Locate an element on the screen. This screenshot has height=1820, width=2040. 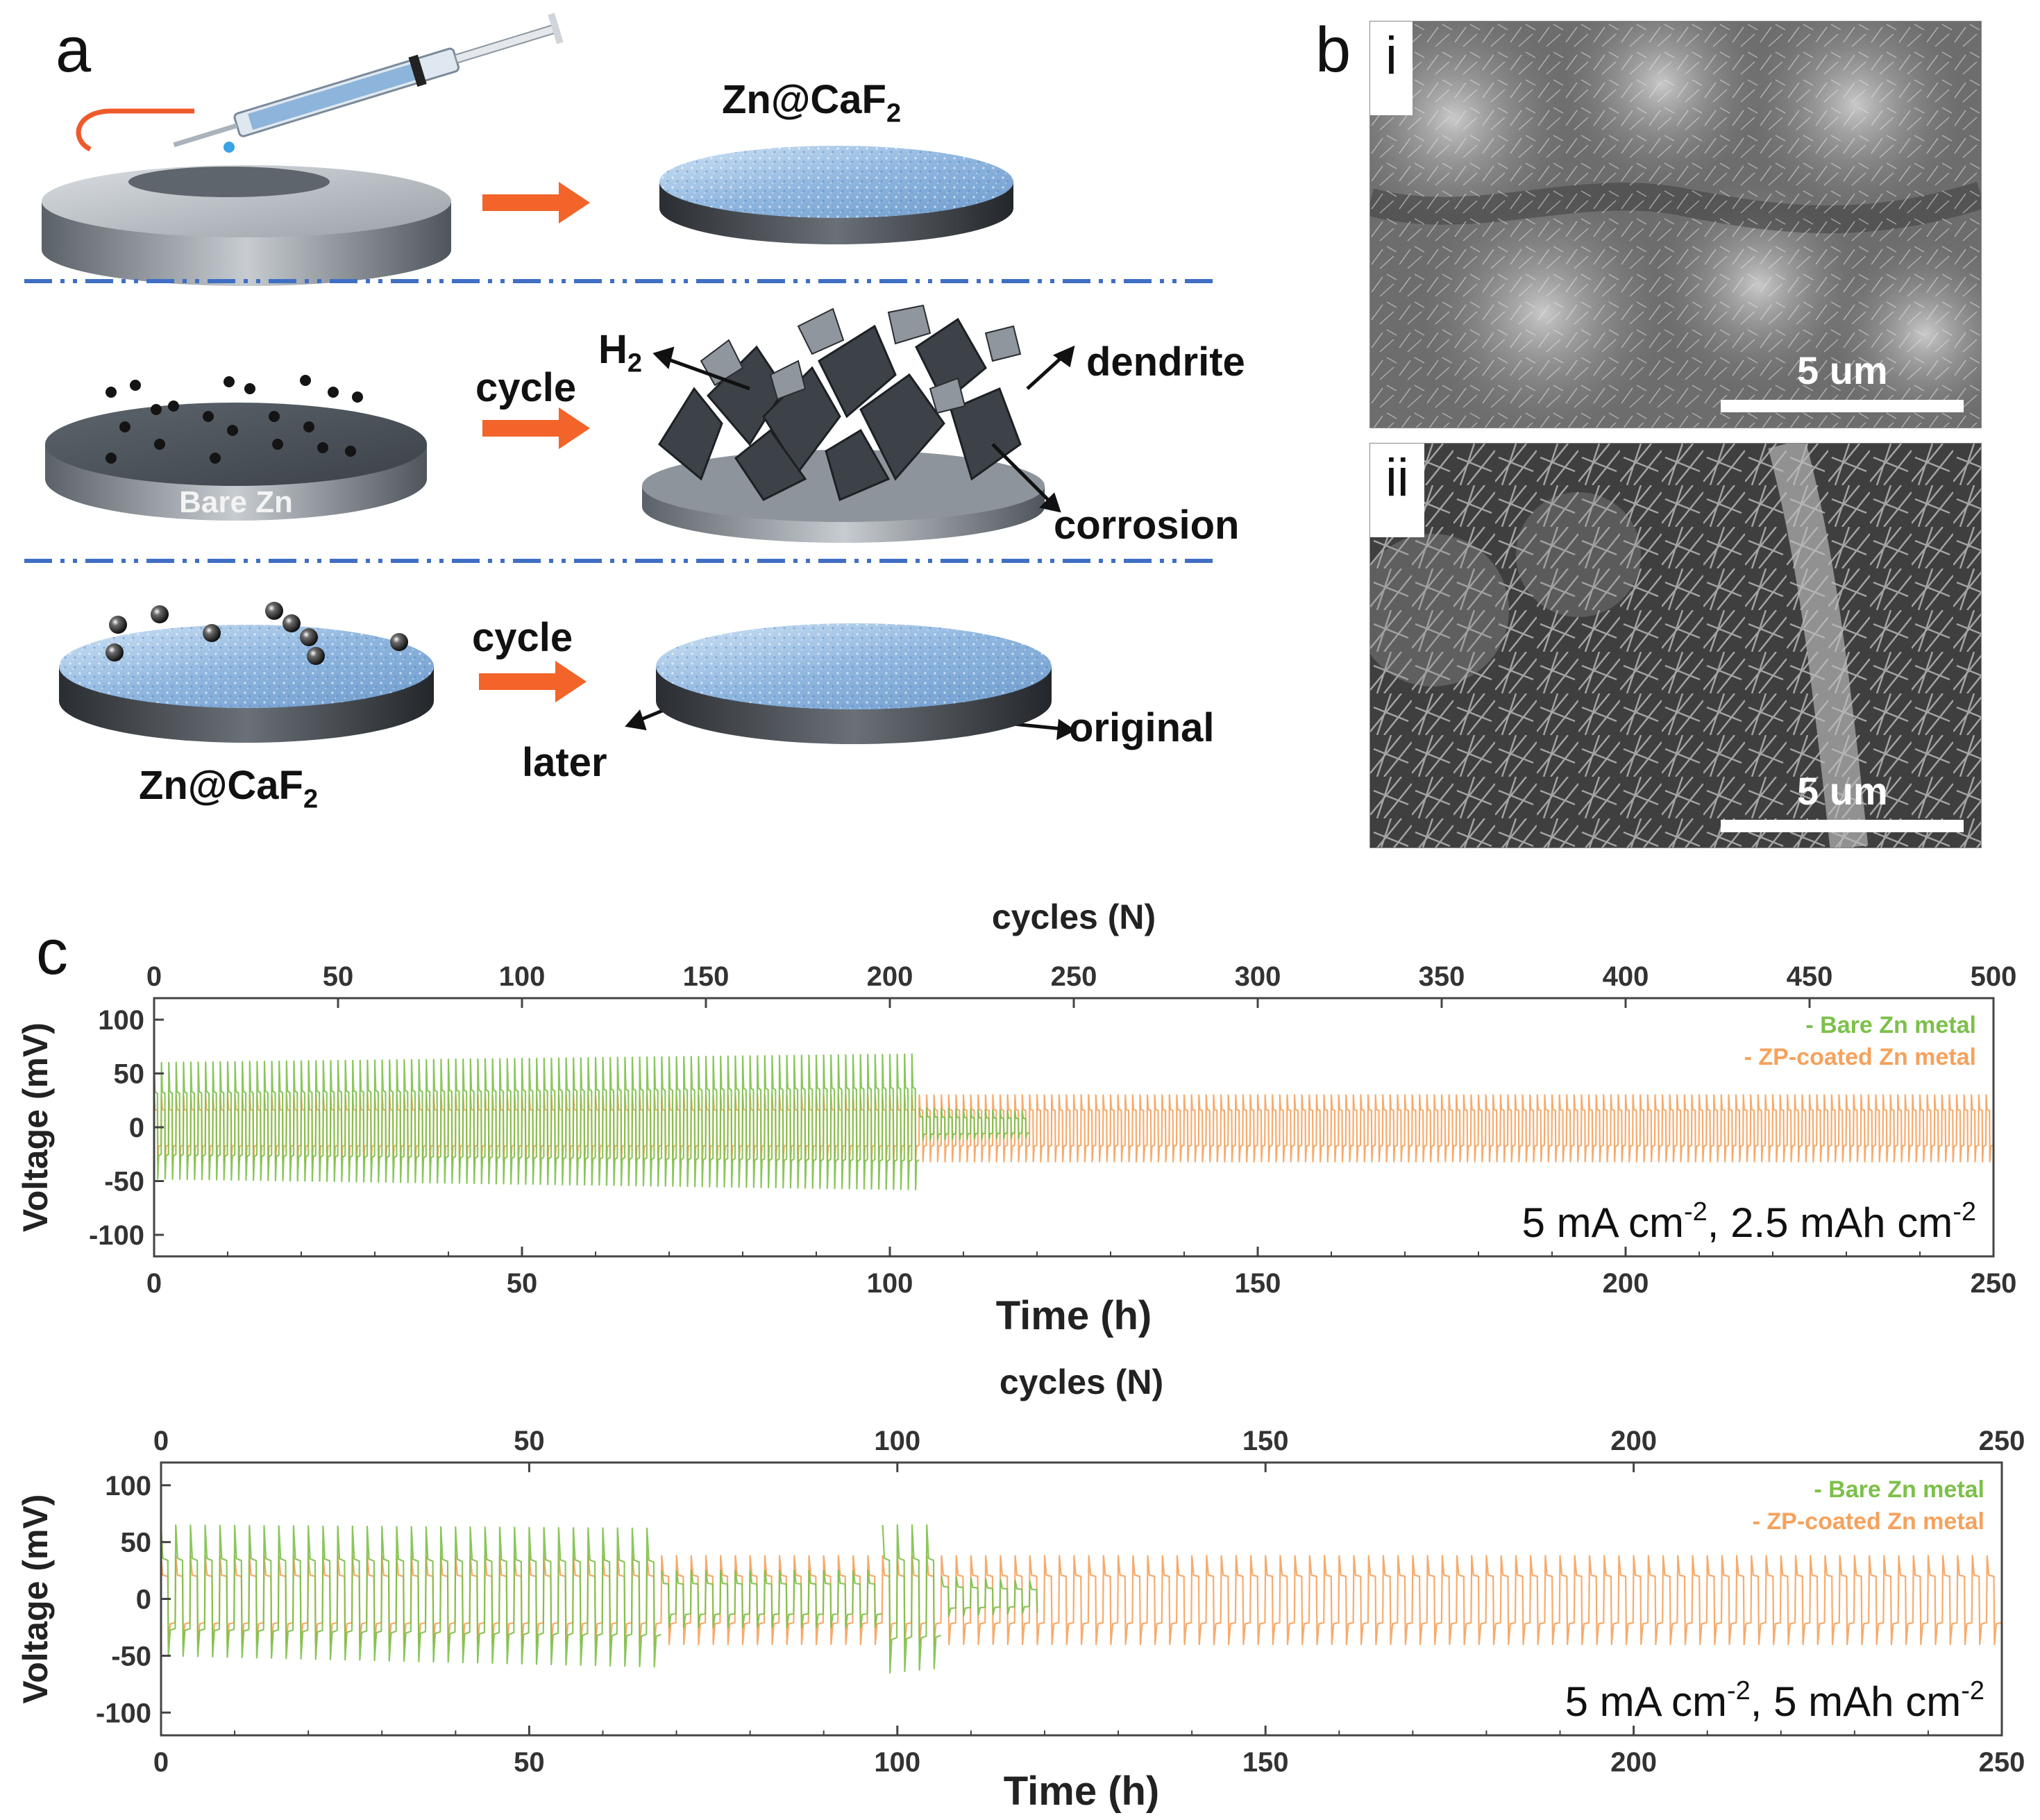
coated-disc-before is located at coordinates (246, 684).